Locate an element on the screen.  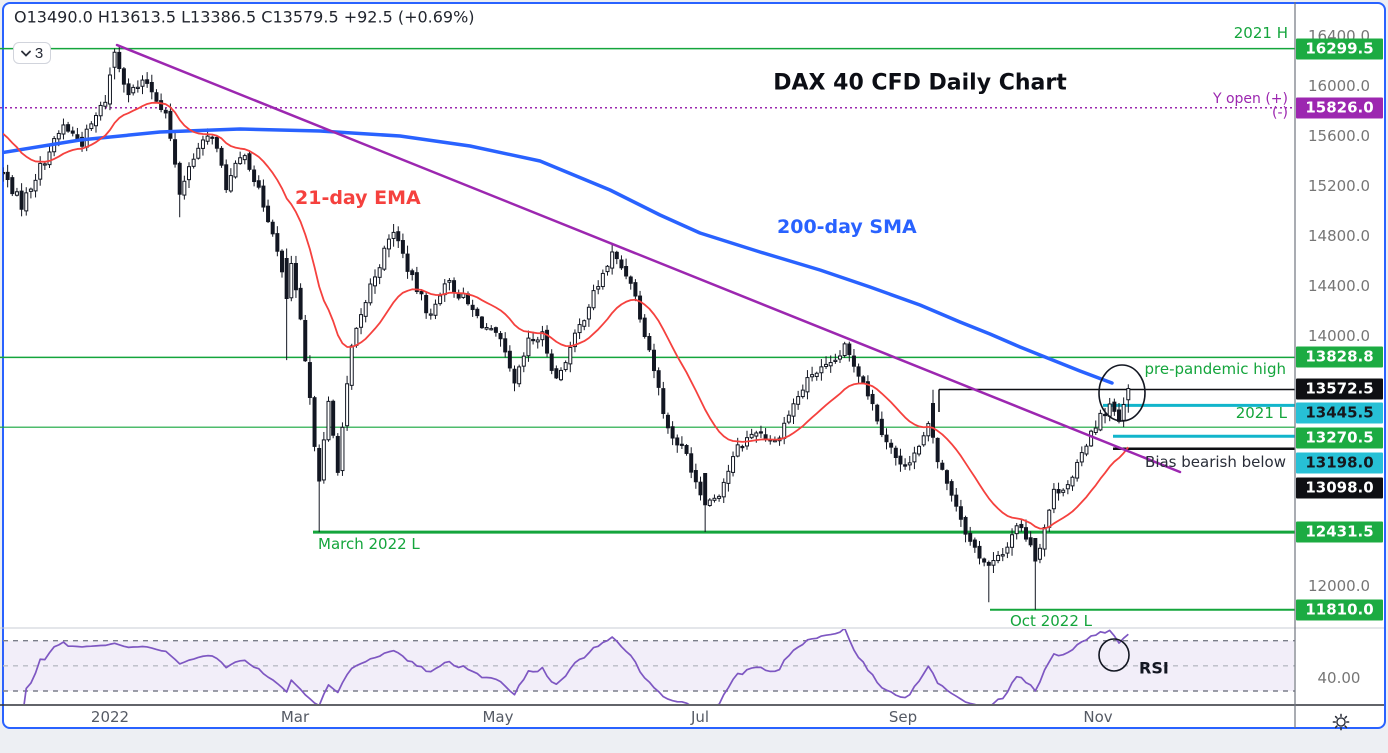
chart-title: DAX 40 CFD Daily Chart is located at coordinates (920, 83).